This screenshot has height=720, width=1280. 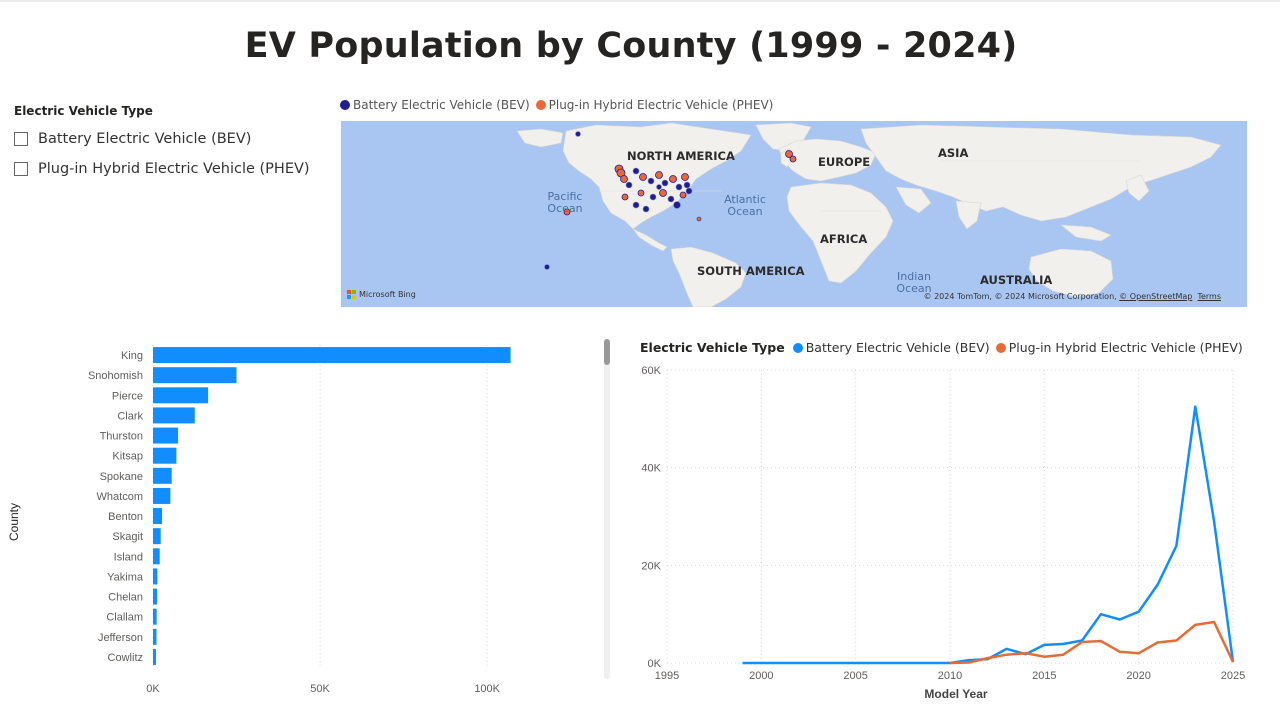 I want to click on line-x-tick-labels: 1995 2000 2005 2010 2015 2020 2025, so click(x=950, y=676).